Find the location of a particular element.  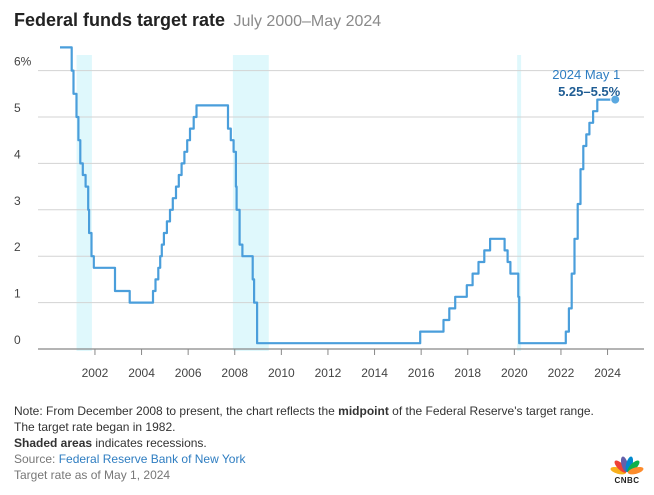

x-tick-label: 2010 is located at coordinates (281, 373).